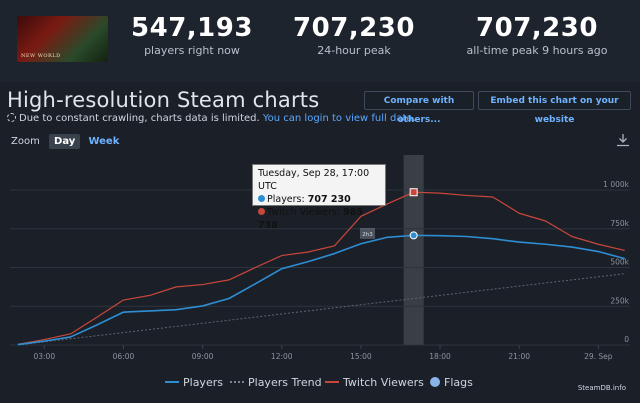  I want to click on highlight-band, so click(413, 250).